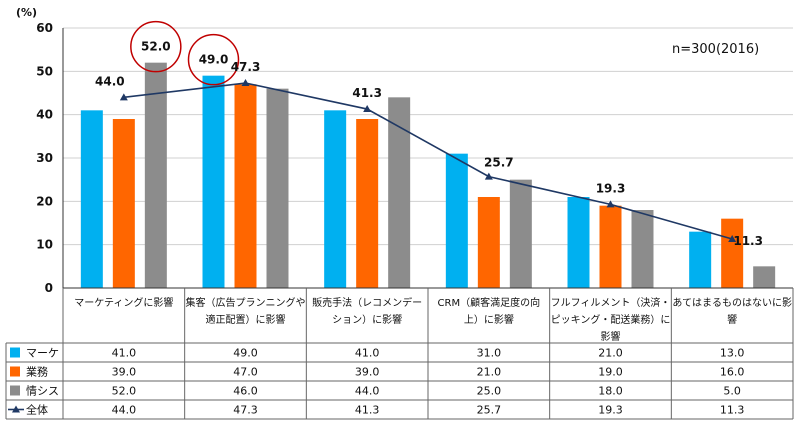 The height and width of the screenshot is (431, 800). Describe the element at coordinates (611, 302) in the screenshot. I see `x-tick-label: フルフィルメント（決済・` at that location.